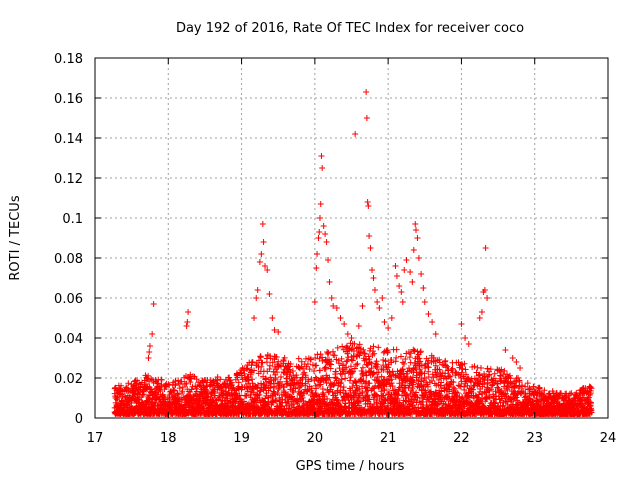  I want to click on y-tick-label: 0, so click(79, 419).